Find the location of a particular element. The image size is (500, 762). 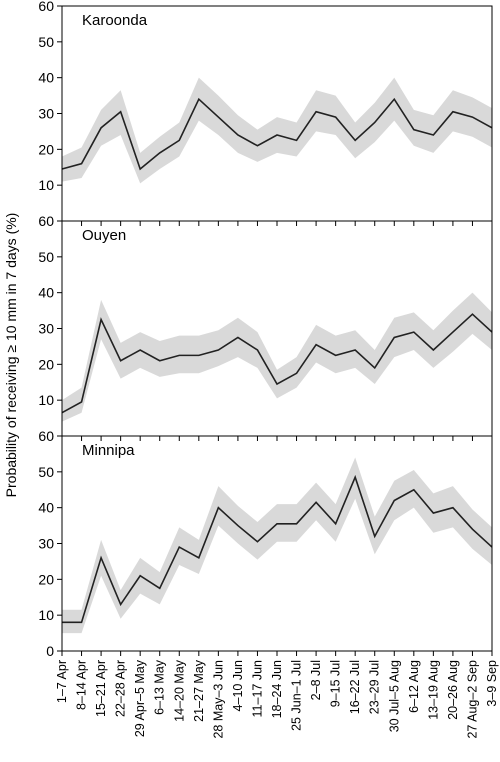

x-tick-label: 6–13 May is located at coordinates (160, 687).